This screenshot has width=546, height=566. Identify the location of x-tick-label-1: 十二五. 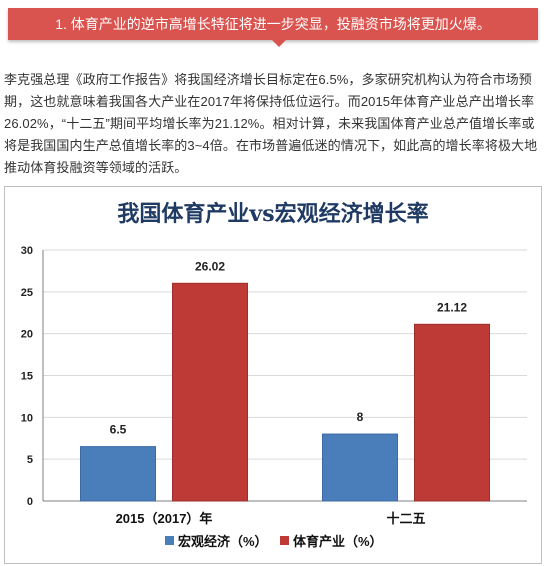
(405, 518).